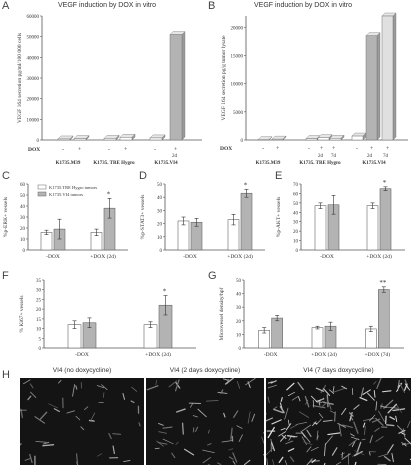  What do you see at coordinates (107, 5) in the screenshot?
I see `panel-a-title: VEGF induction by DOX in vitro` at bounding box center [107, 5].